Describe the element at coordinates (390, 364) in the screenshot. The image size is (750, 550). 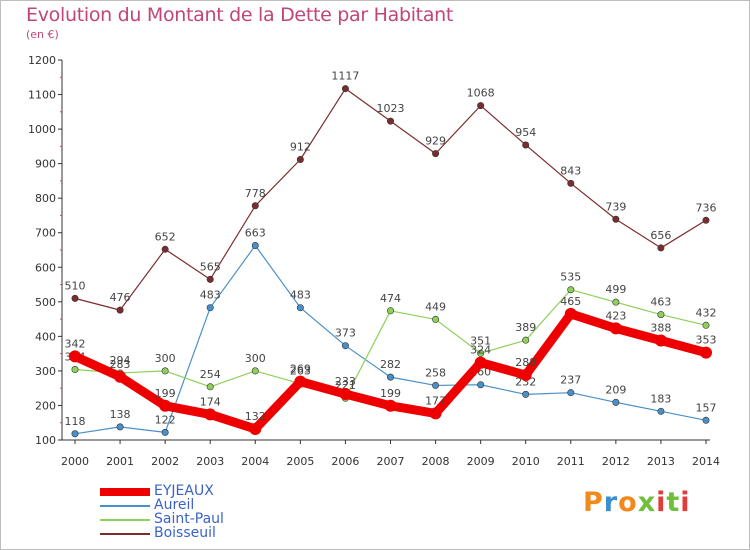
I see `data-label-aureil: 282` at that location.